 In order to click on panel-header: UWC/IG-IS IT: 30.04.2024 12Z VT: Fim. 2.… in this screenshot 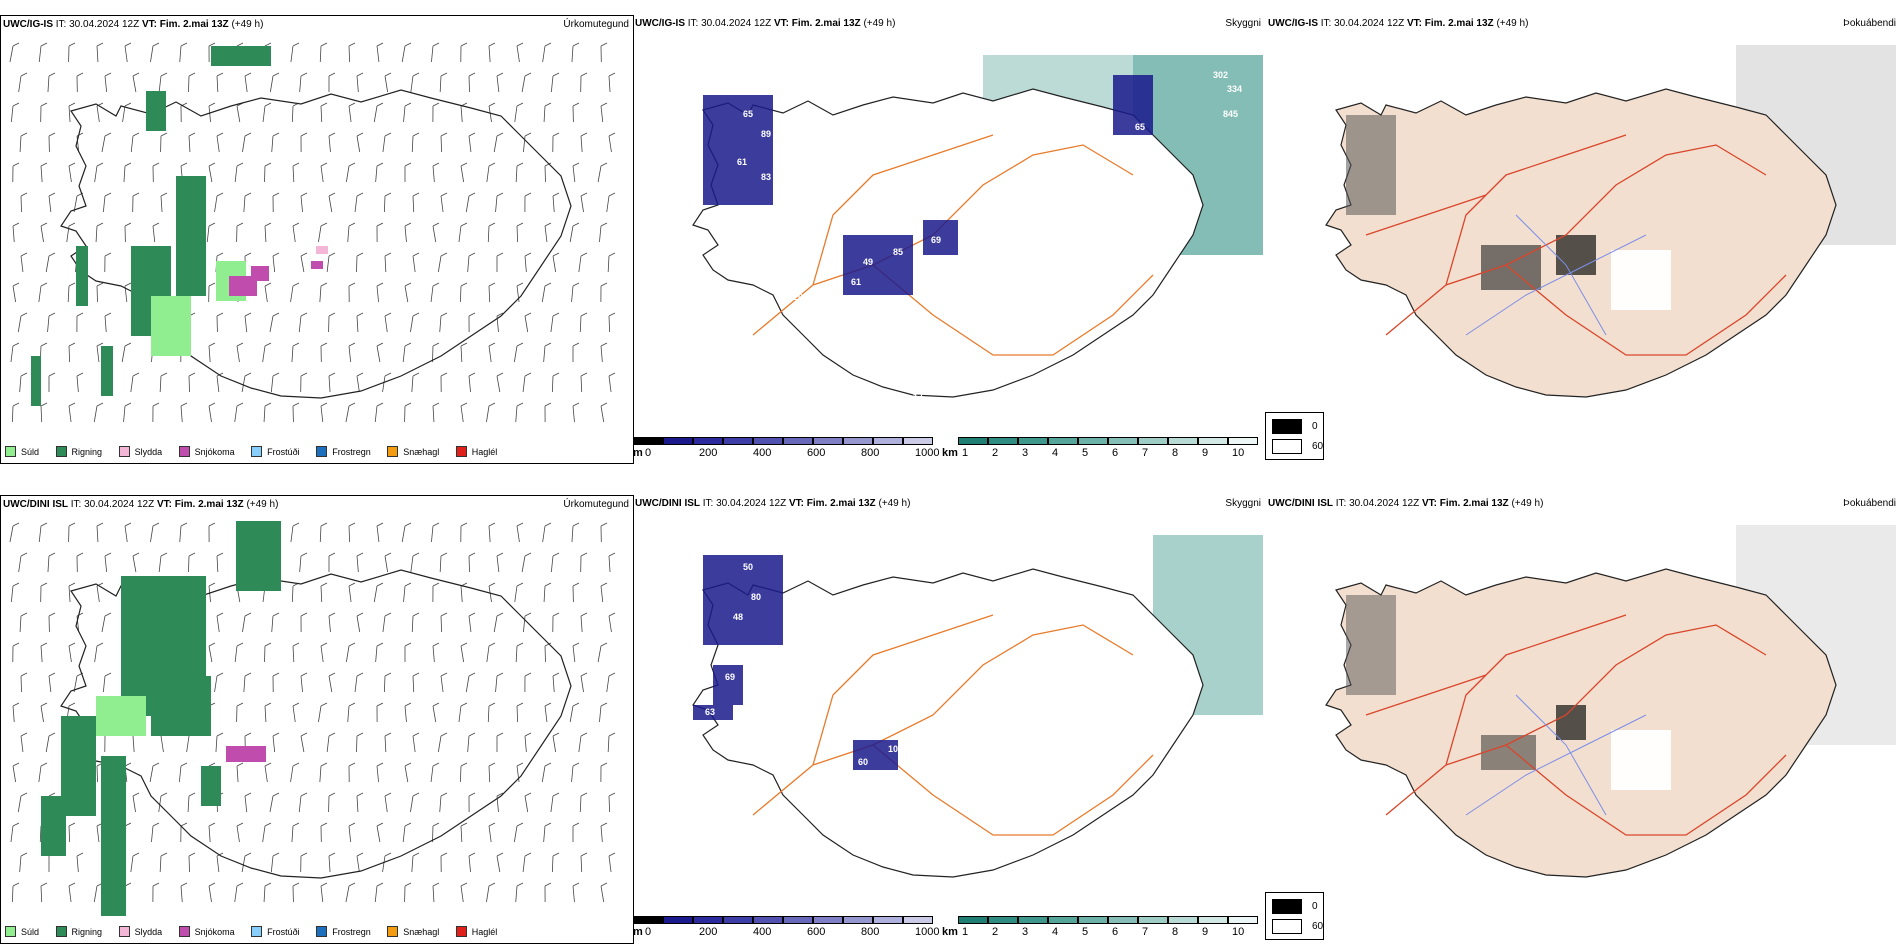, I will do `click(133, 24)`.